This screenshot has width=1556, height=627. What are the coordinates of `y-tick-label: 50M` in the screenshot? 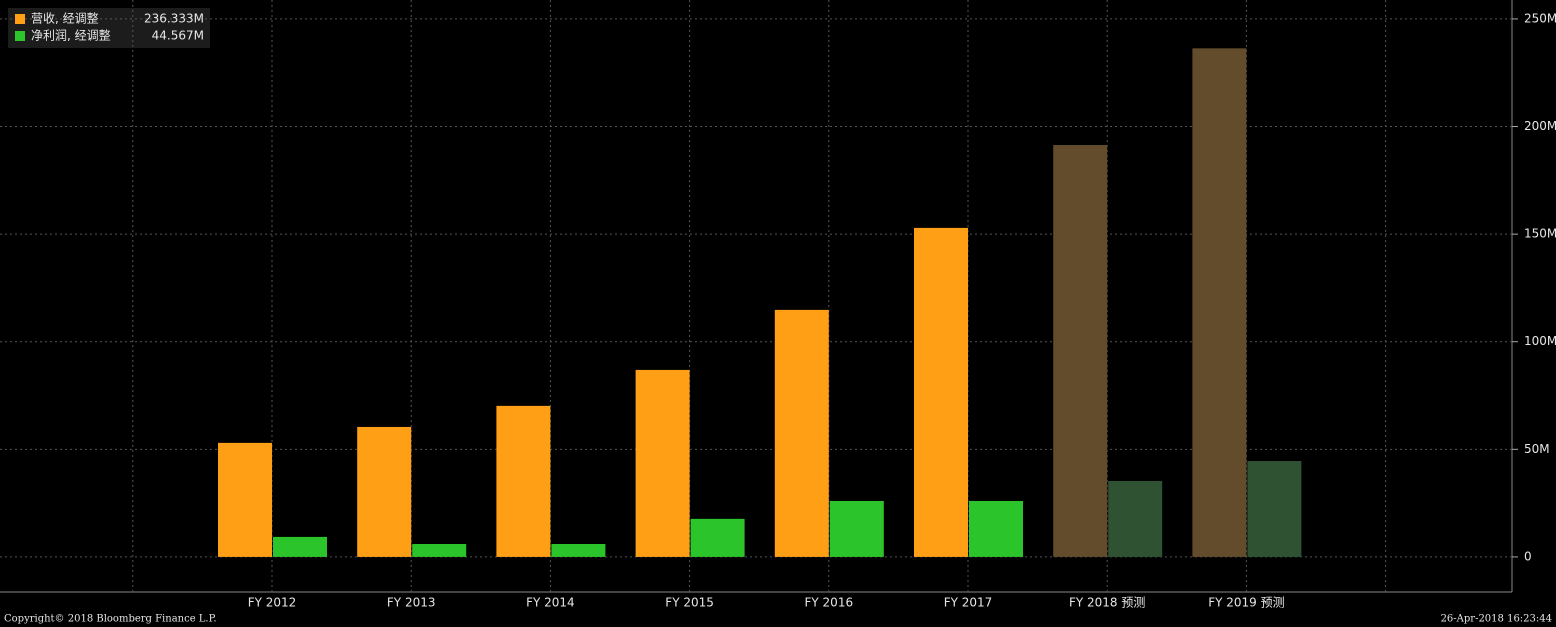 It's located at (1537, 449).